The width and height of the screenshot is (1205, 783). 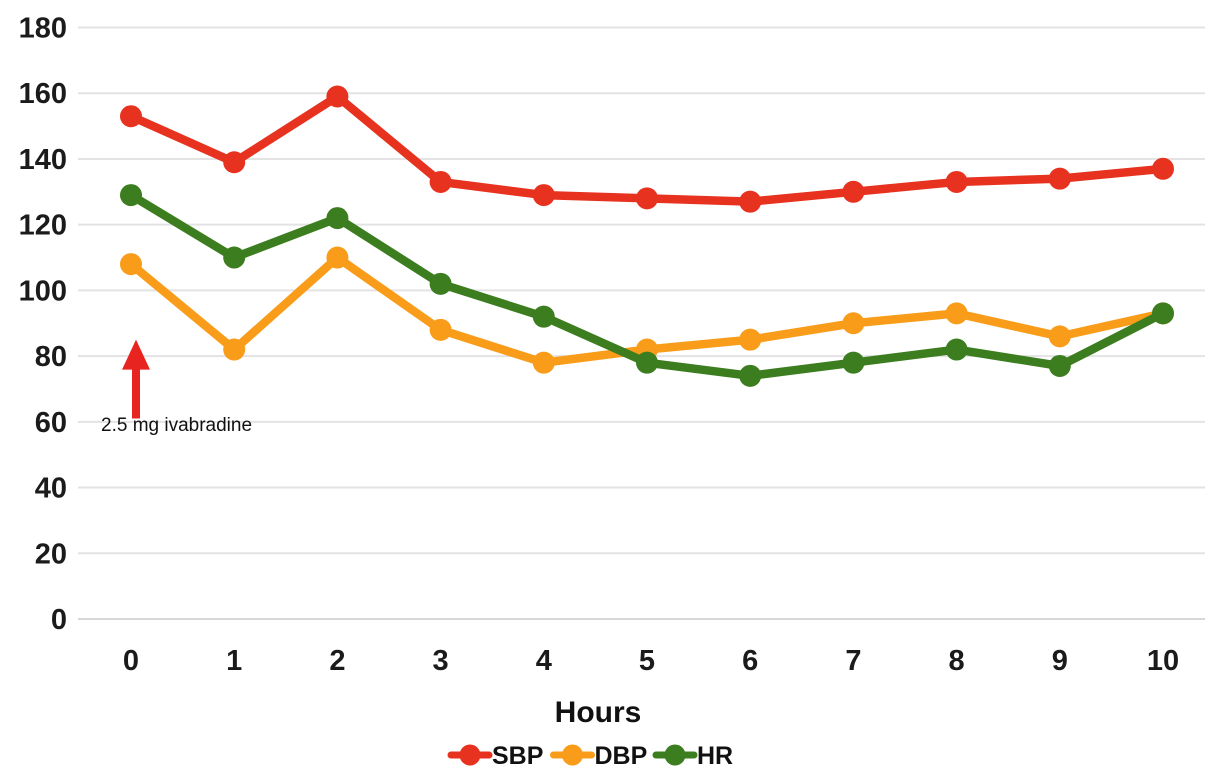 I want to click on y-axis-tick-label: 160, so click(x=43, y=94).